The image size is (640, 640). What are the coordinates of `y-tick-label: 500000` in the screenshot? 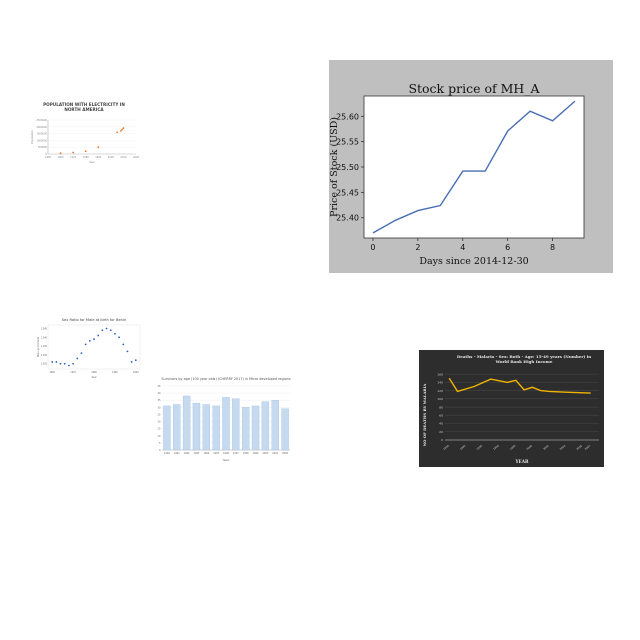 It's located at (43, 147).